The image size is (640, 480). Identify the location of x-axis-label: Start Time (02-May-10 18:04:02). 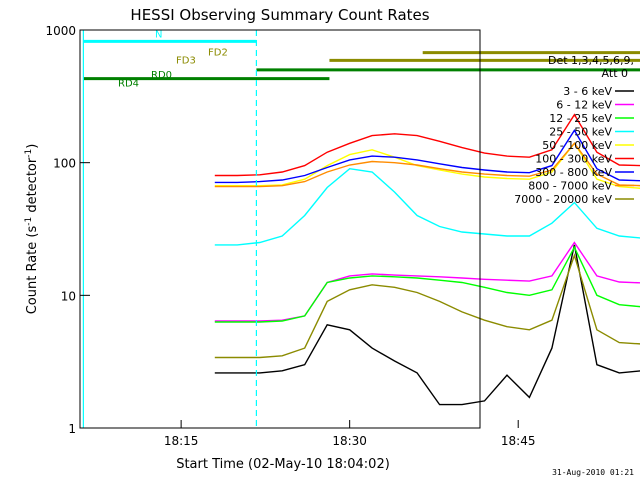
(283, 464).